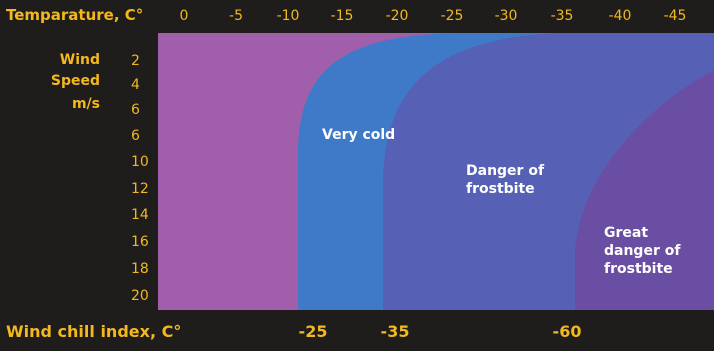  What do you see at coordinates (397, 16) in the screenshot?
I see `temperature-tick: -20` at bounding box center [397, 16].